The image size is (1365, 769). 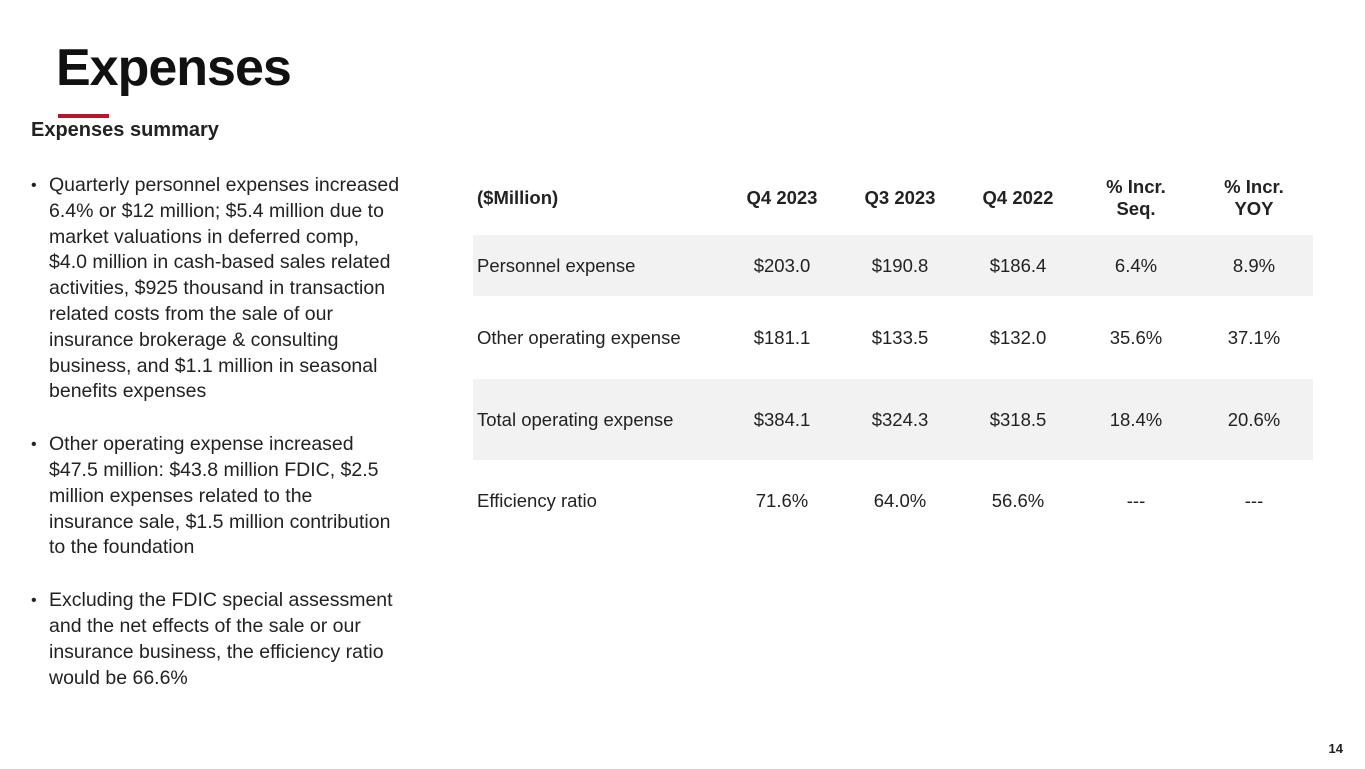 What do you see at coordinates (1018, 419) in the screenshot?
I see `cell-q4-2022: $318.5` at bounding box center [1018, 419].